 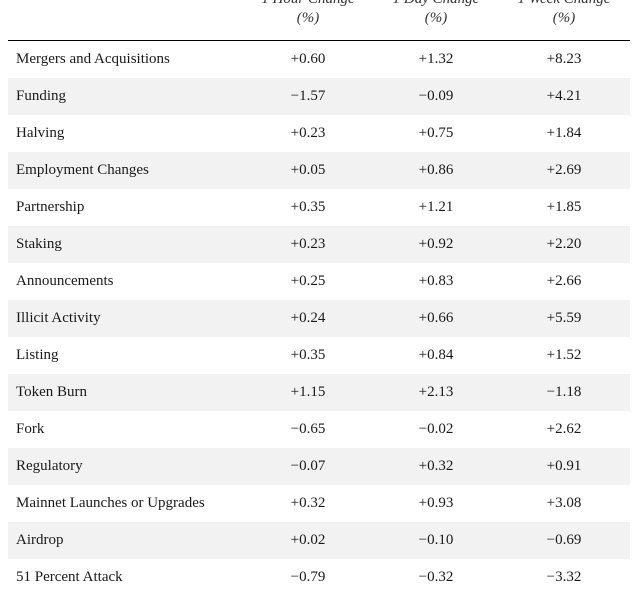 I want to click on row-1-hour-change: +0.60, so click(x=308, y=59).